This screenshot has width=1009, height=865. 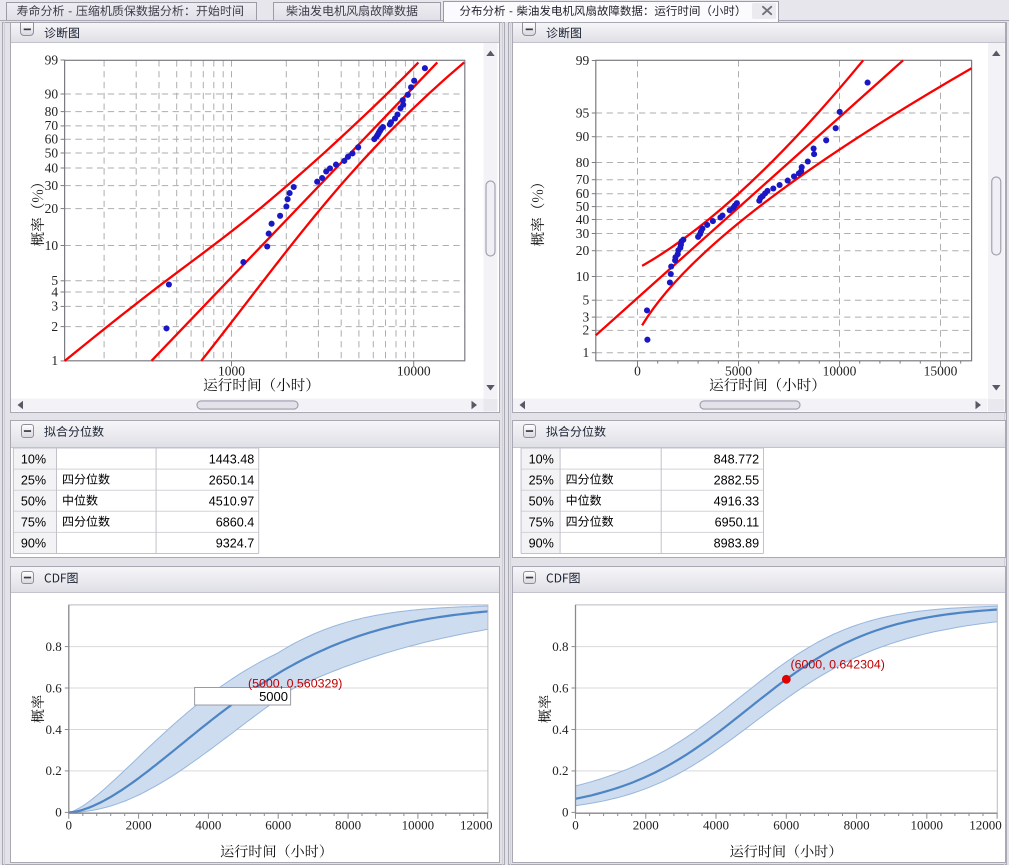 What do you see at coordinates (232, 459) in the screenshot?
I see `svg-text: 1443.48` at bounding box center [232, 459].